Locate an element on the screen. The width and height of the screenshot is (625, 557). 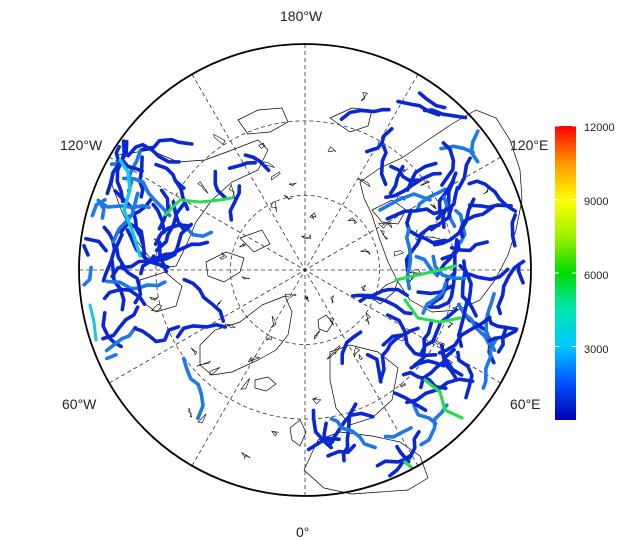
colorbar-gradient is located at coordinates (565, 273).